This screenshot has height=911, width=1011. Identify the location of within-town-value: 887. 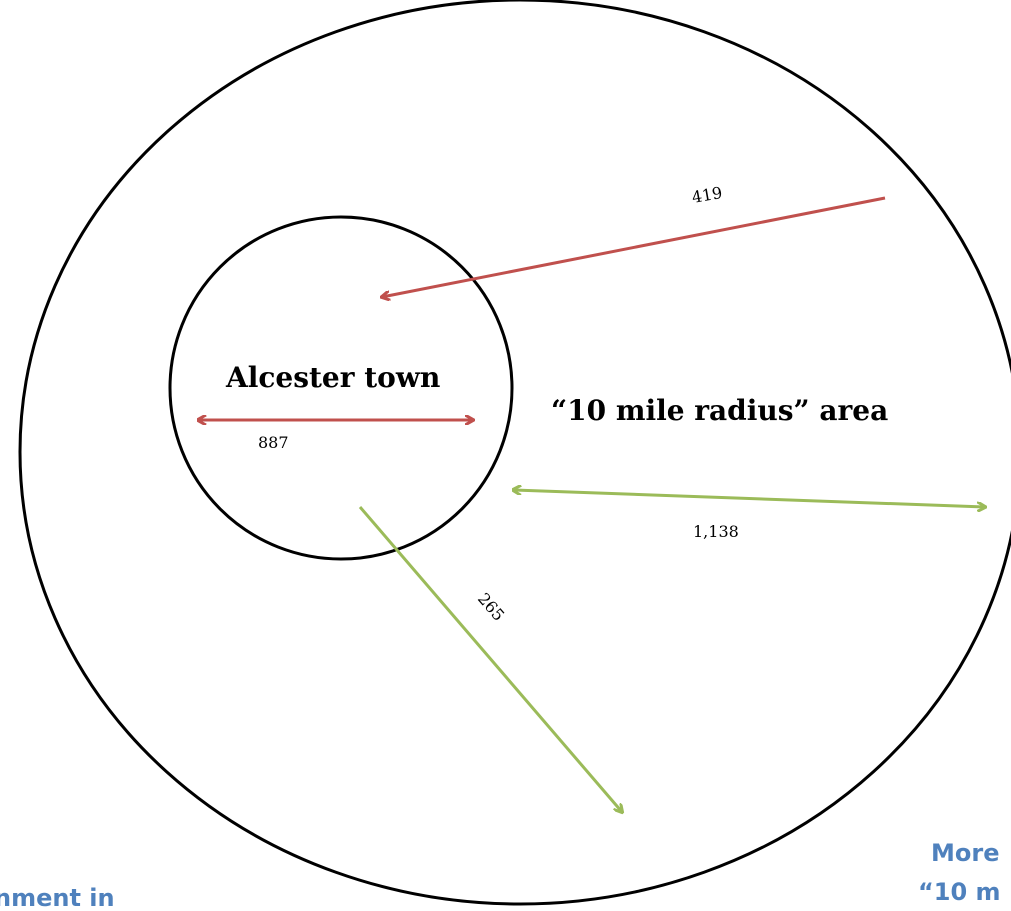
(273, 442).